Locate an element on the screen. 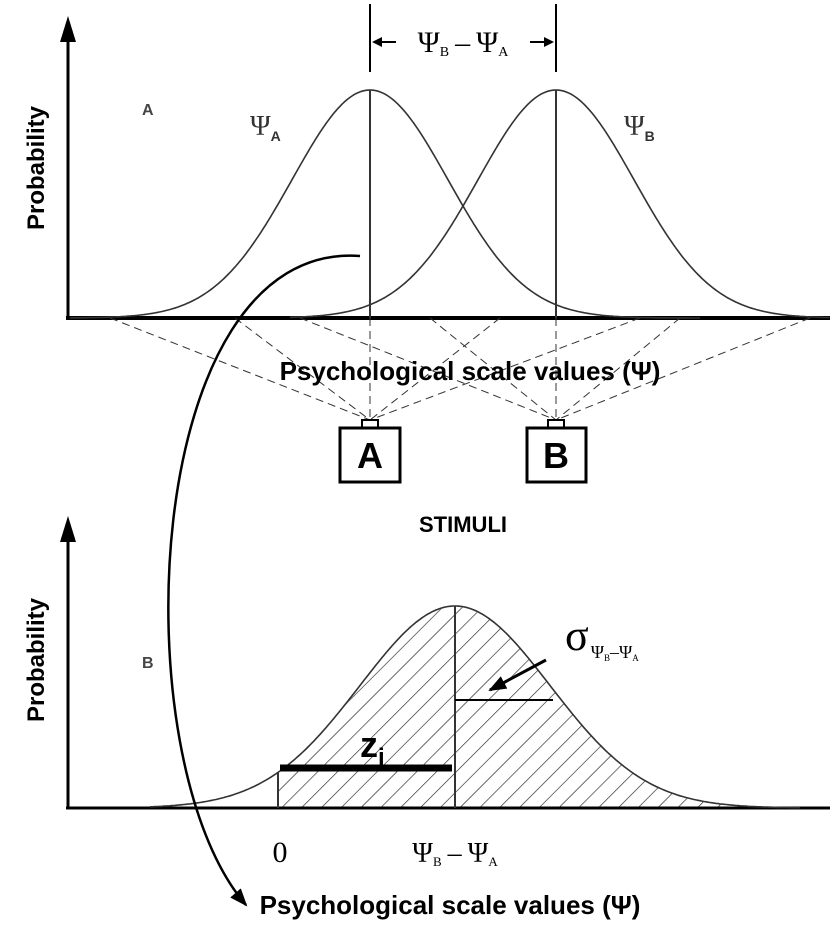 The height and width of the screenshot is (928, 832). curve-label: ΨB is located at coordinates (639, 127).